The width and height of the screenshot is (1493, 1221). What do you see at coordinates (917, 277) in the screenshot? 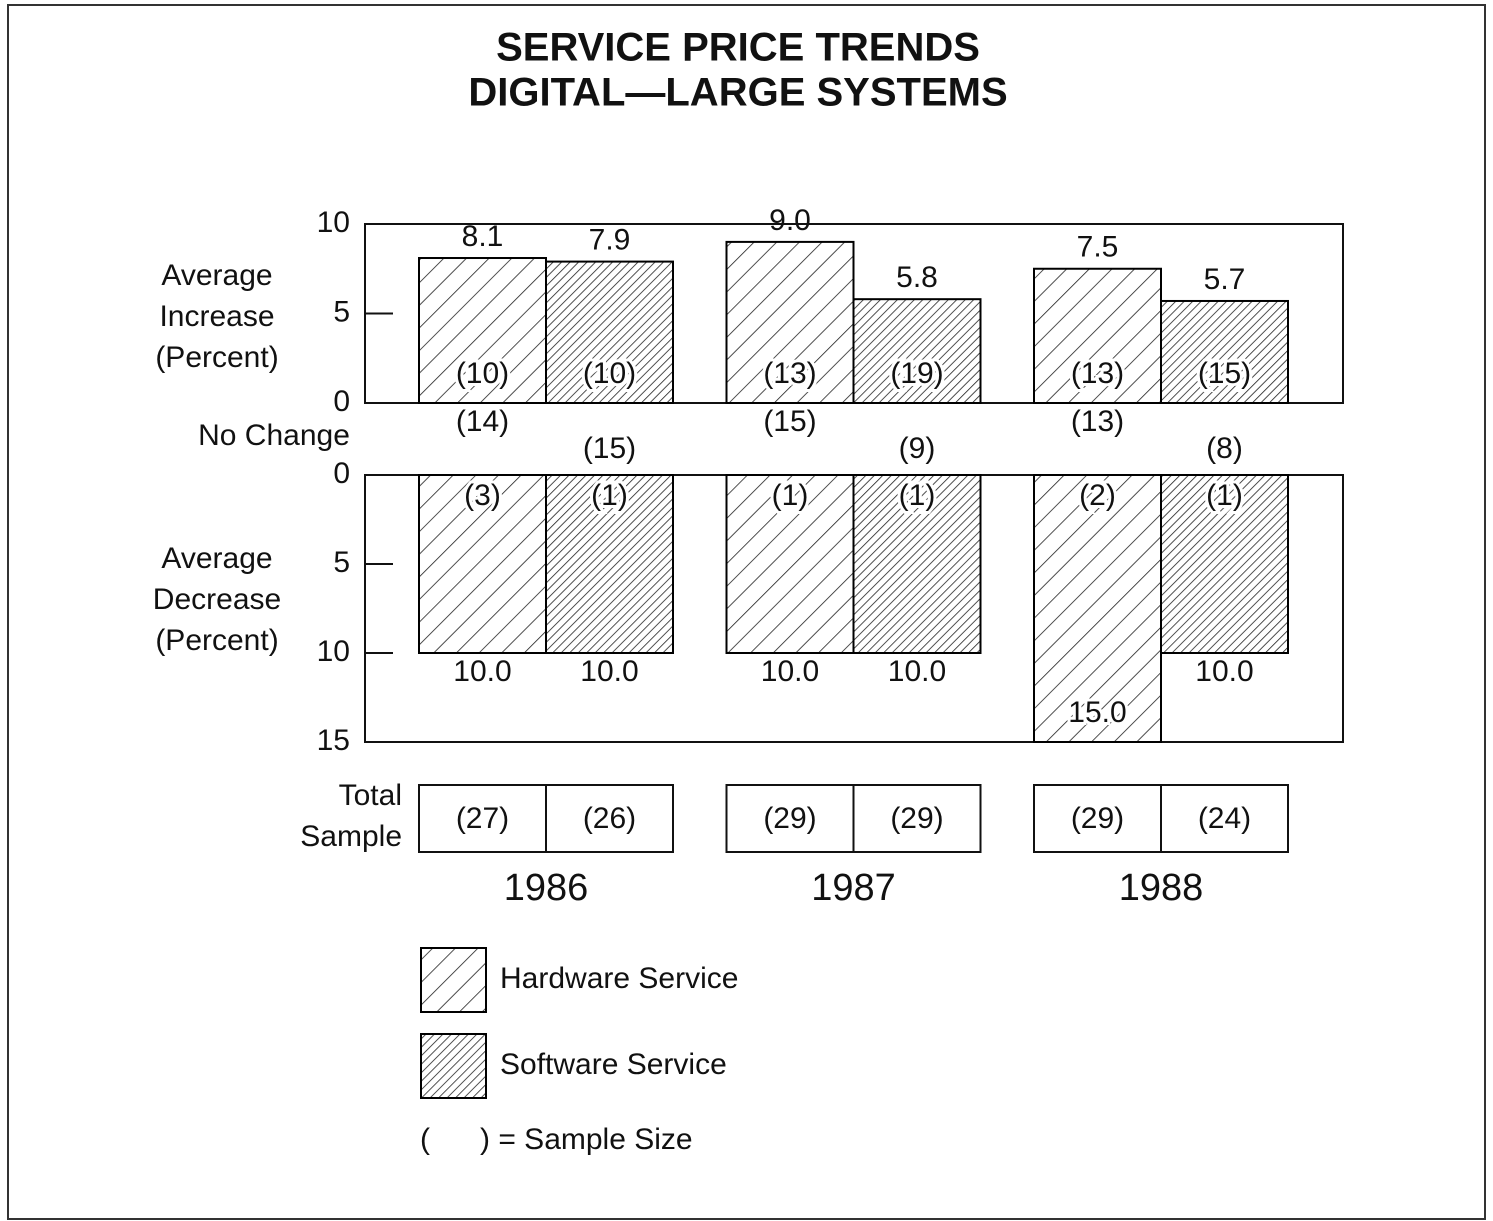
I see `value-label: 5.8` at bounding box center [917, 277].